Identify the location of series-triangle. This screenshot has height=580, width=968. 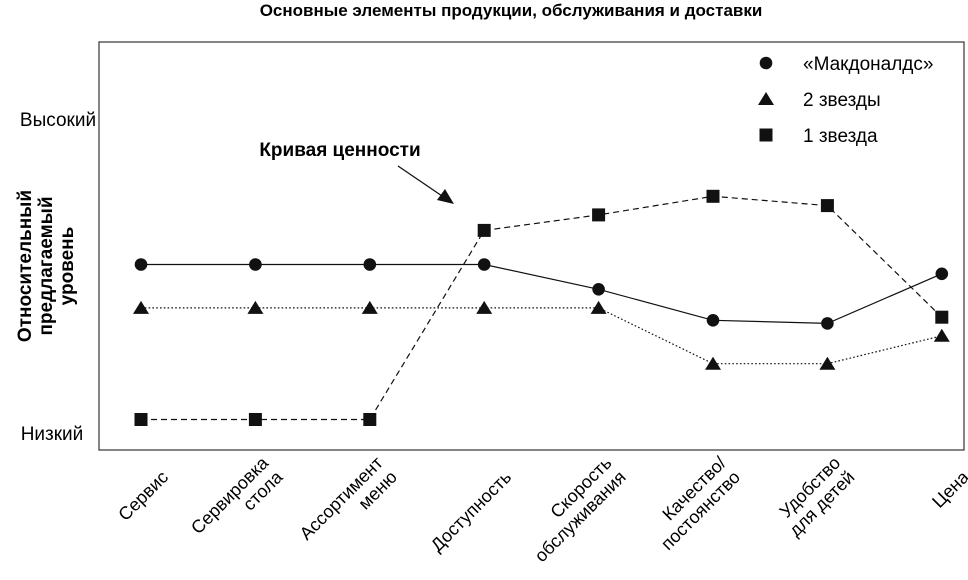
(541, 335).